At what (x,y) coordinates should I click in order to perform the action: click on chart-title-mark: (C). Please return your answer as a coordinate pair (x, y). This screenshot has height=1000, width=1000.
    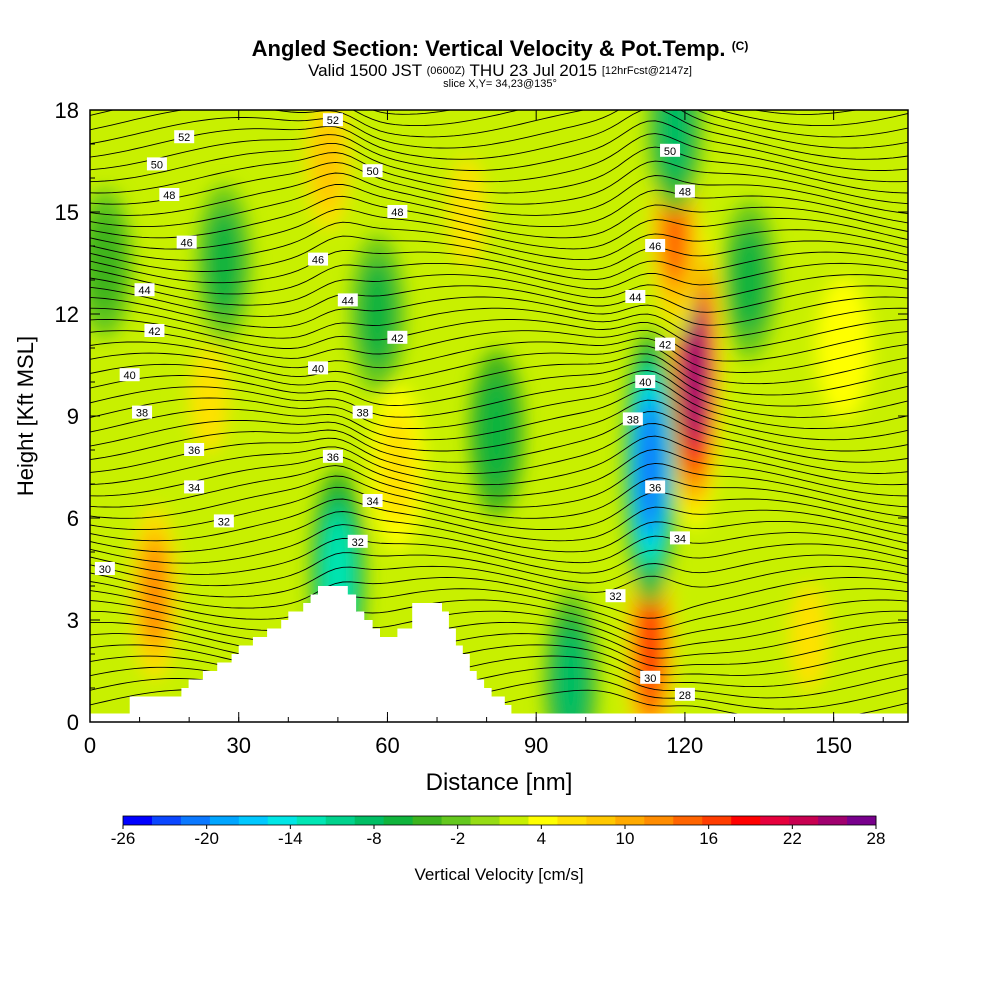
    Looking at the image, I should click on (740, 46).